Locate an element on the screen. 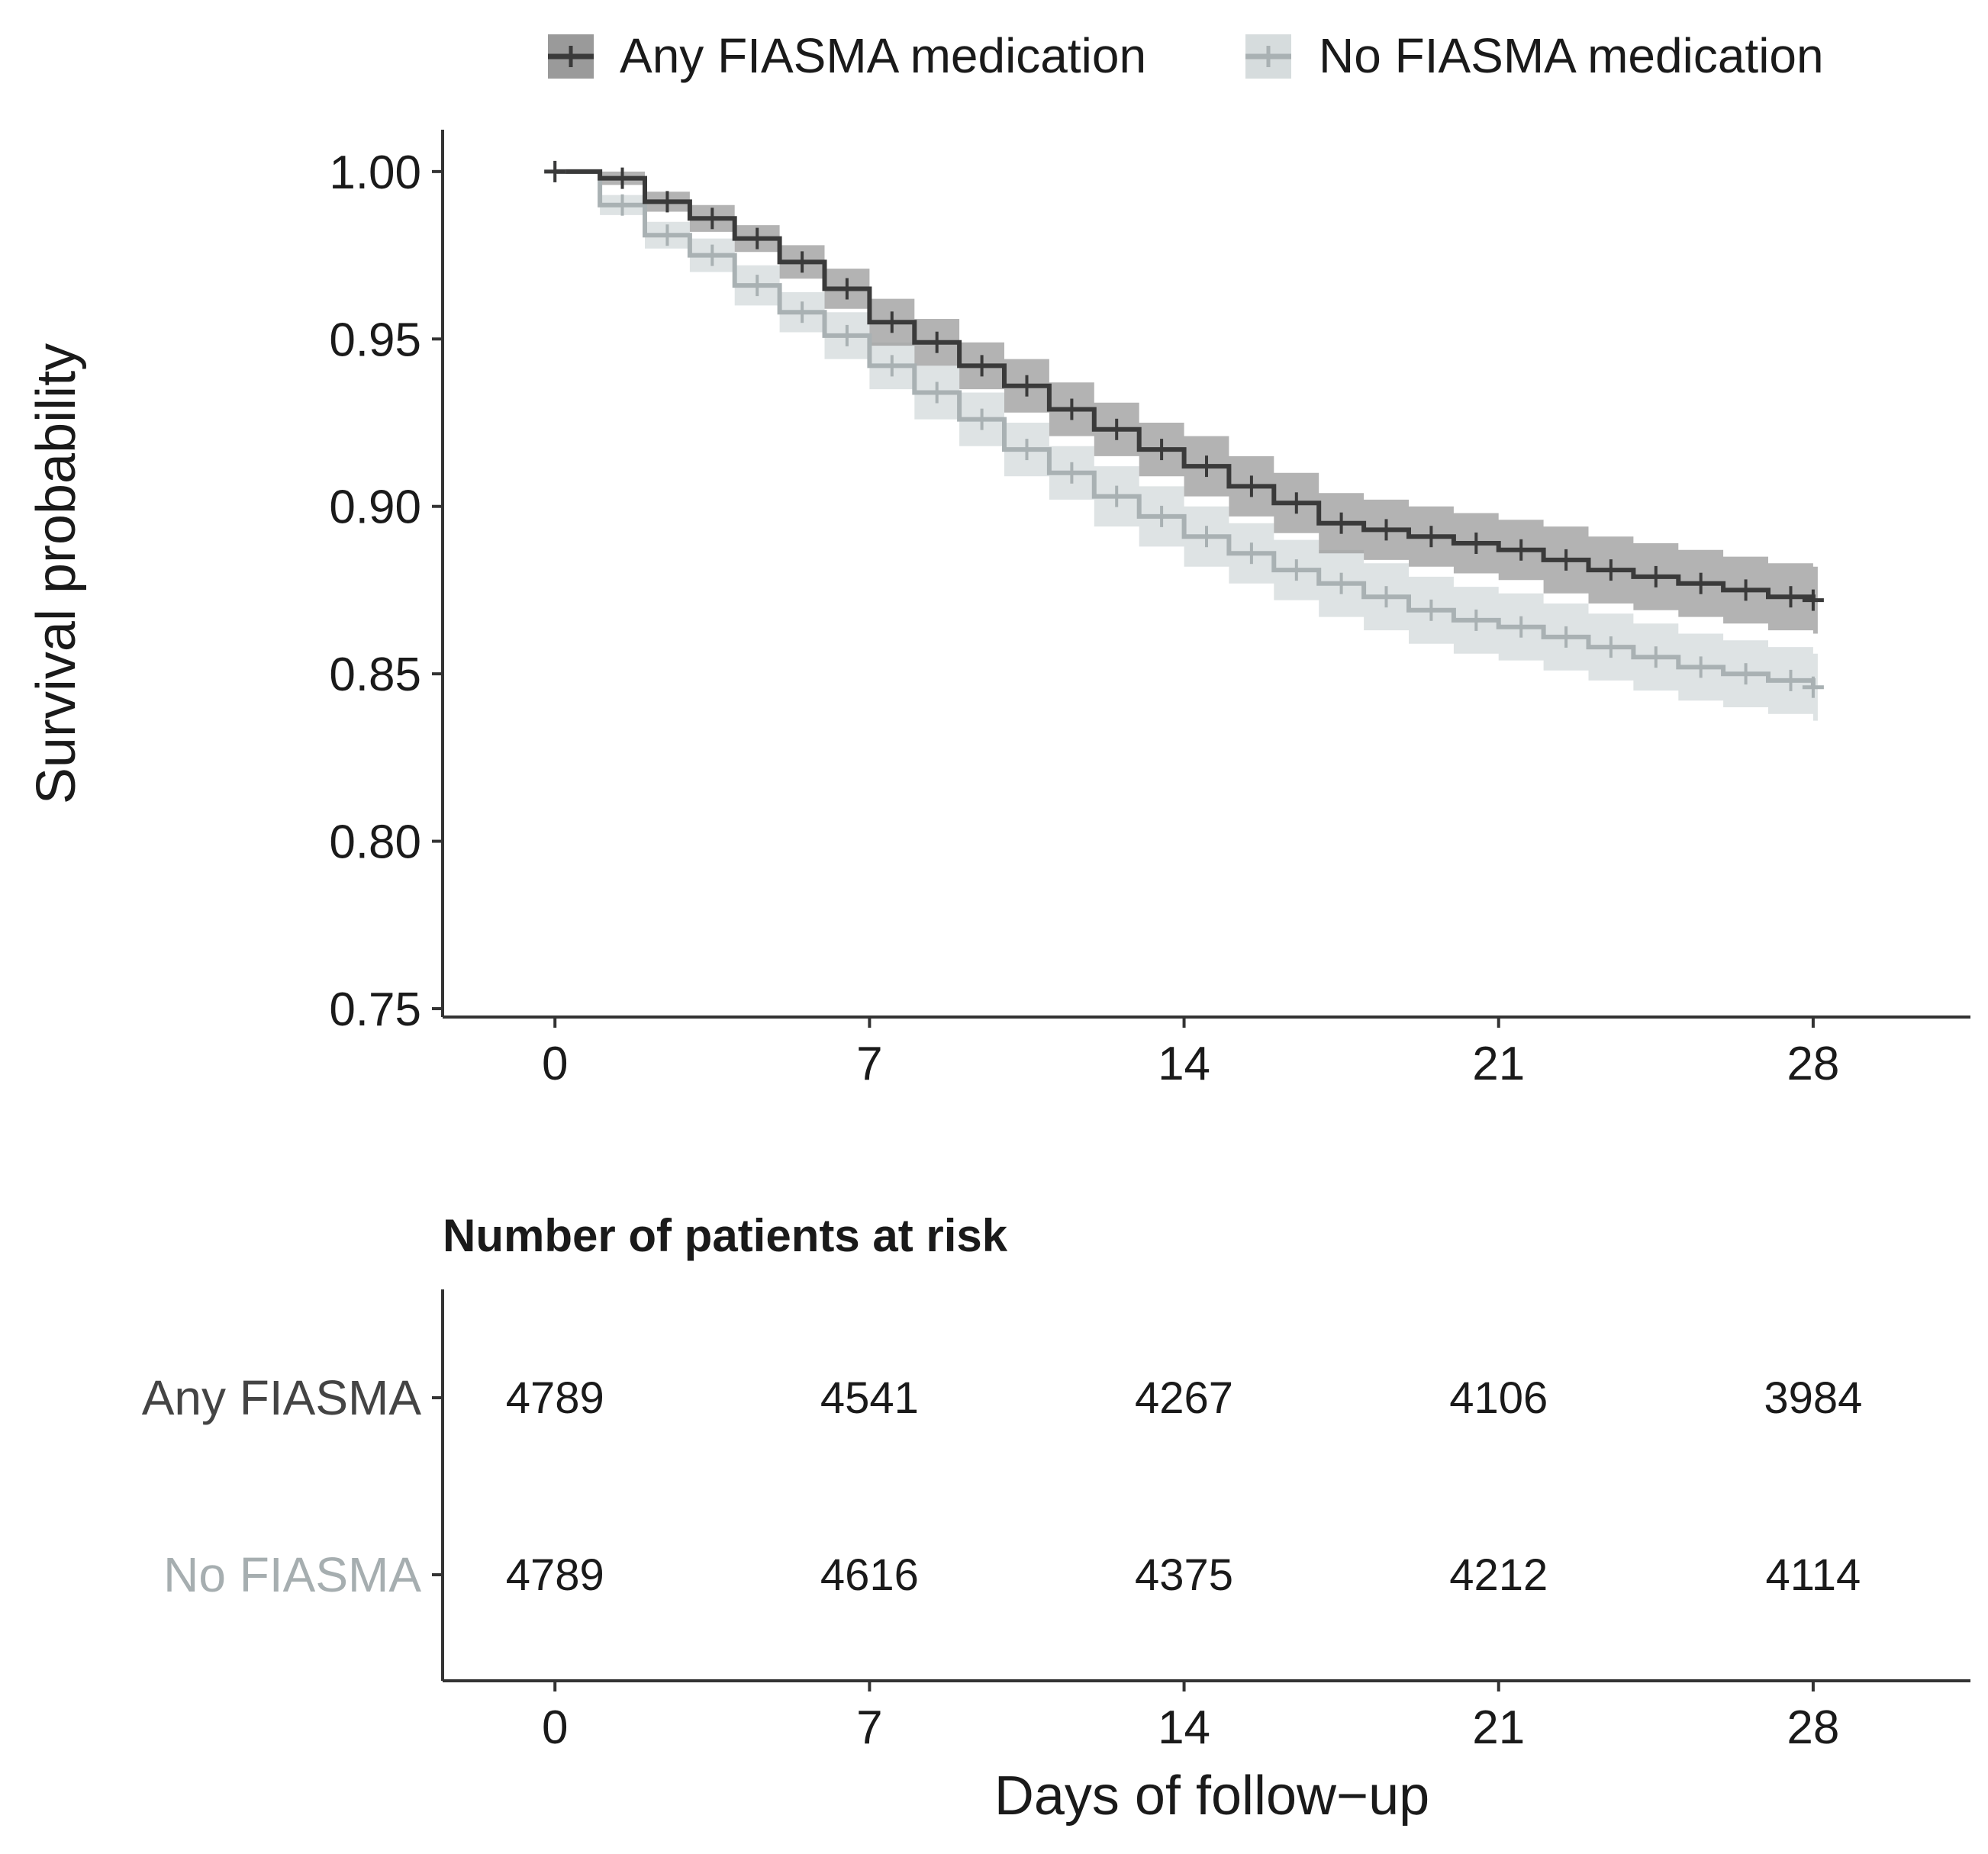  risk-count: 4114 is located at coordinates (1813, 1575).